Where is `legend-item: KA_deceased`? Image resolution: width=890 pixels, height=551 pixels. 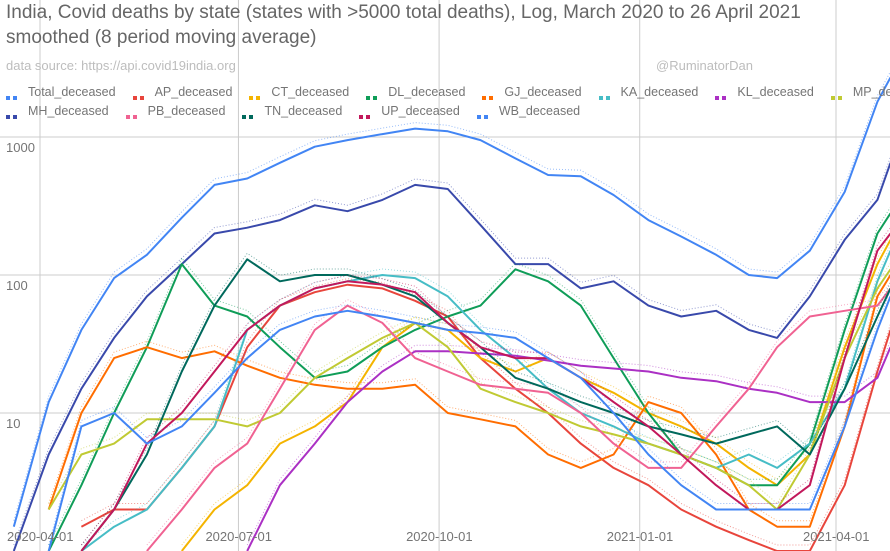
legend-item: KA_deceased is located at coordinates (648, 92).